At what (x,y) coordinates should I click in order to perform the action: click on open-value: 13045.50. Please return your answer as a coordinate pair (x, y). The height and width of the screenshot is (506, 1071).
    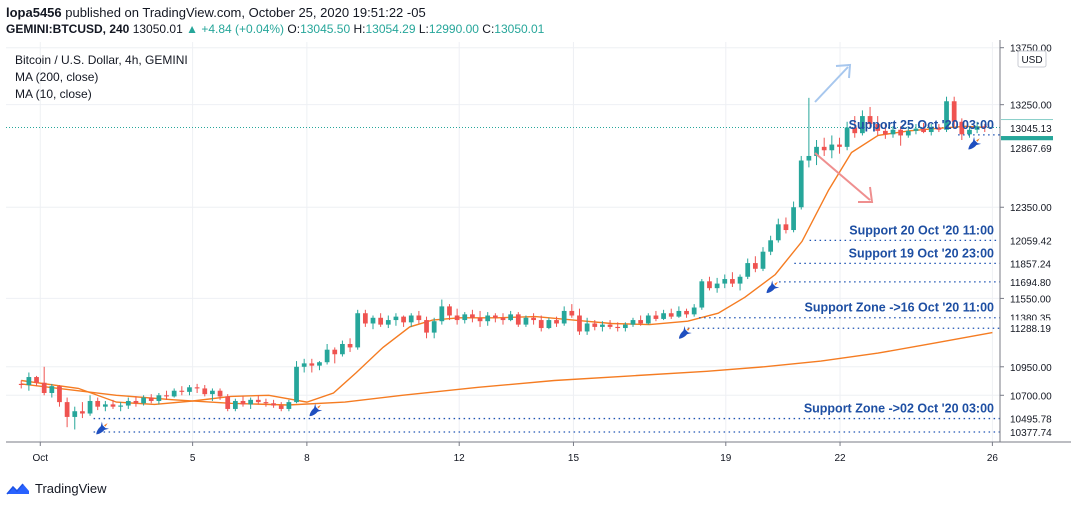
    Looking at the image, I should click on (325, 29).